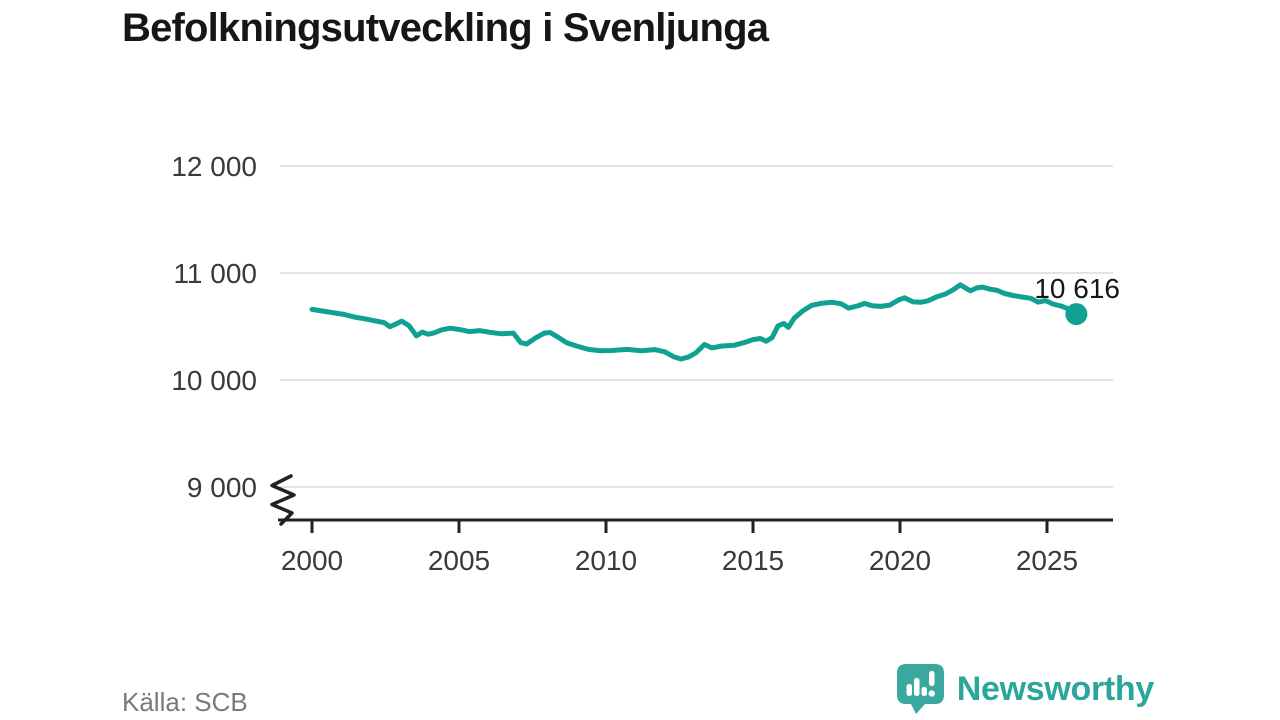 The image size is (1280, 720). I want to click on latest-value-label: 10 616, so click(1077, 288).